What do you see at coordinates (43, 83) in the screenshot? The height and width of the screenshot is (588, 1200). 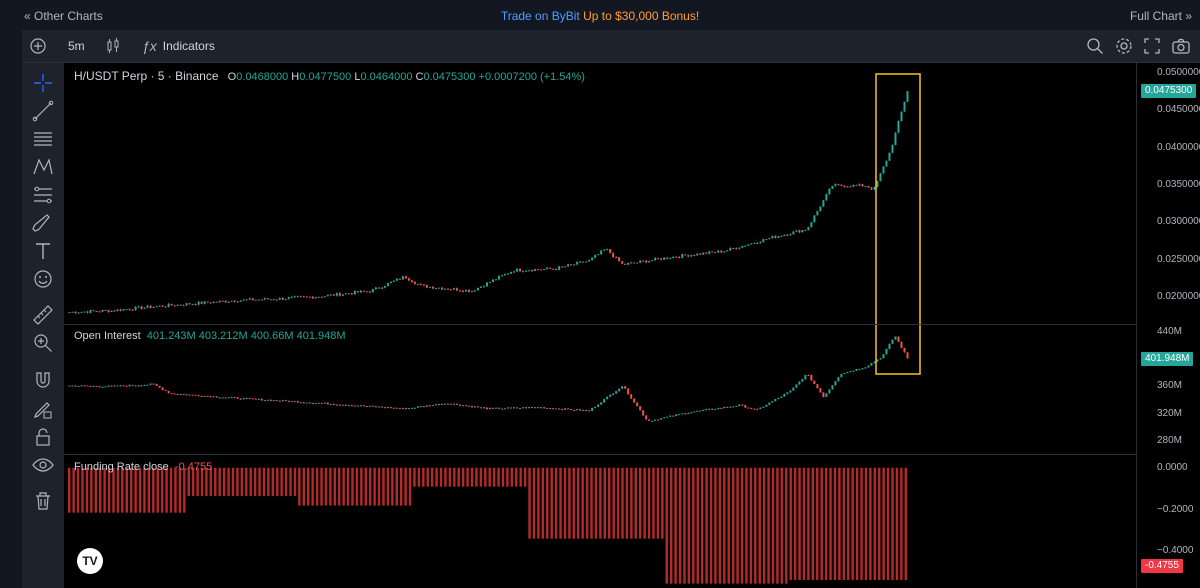 I see `crosshair-icon` at bounding box center [43, 83].